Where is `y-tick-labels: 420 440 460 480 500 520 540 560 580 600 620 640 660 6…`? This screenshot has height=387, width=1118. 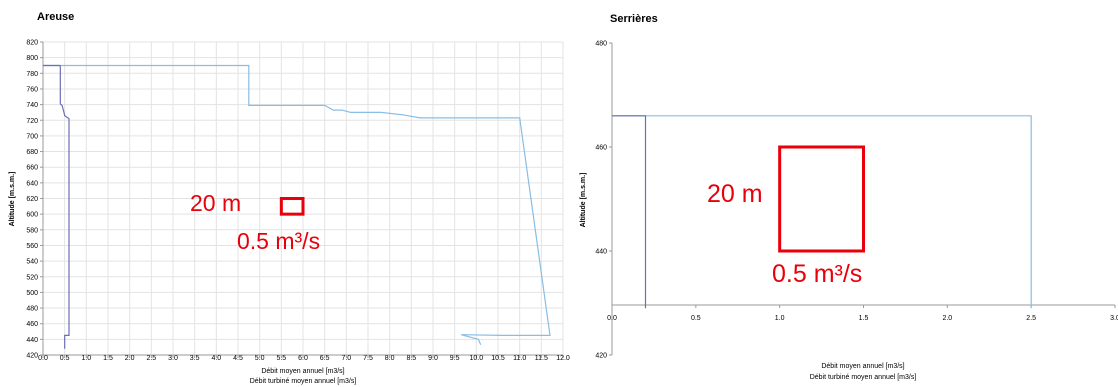
y-tick-labels: 420 440 460 480 500 520 540 560 580 600 620 640 660 6… is located at coordinates (34, 200).